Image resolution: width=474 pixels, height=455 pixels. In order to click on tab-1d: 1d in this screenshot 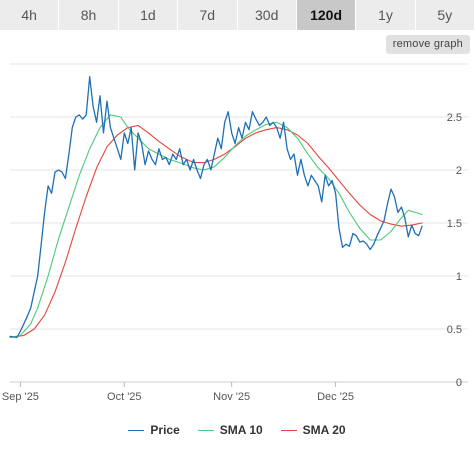, I will do `click(148, 15)`.